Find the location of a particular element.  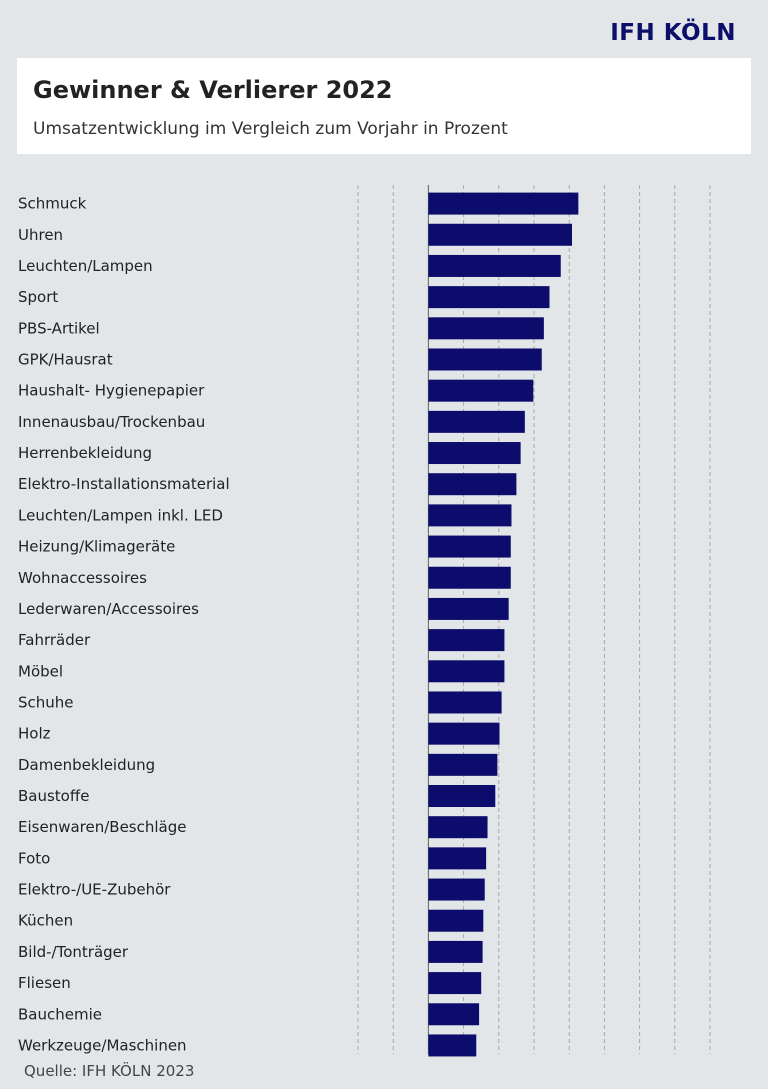

category-label: Haushalt- Hygienepapier is located at coordinates (111, 391).